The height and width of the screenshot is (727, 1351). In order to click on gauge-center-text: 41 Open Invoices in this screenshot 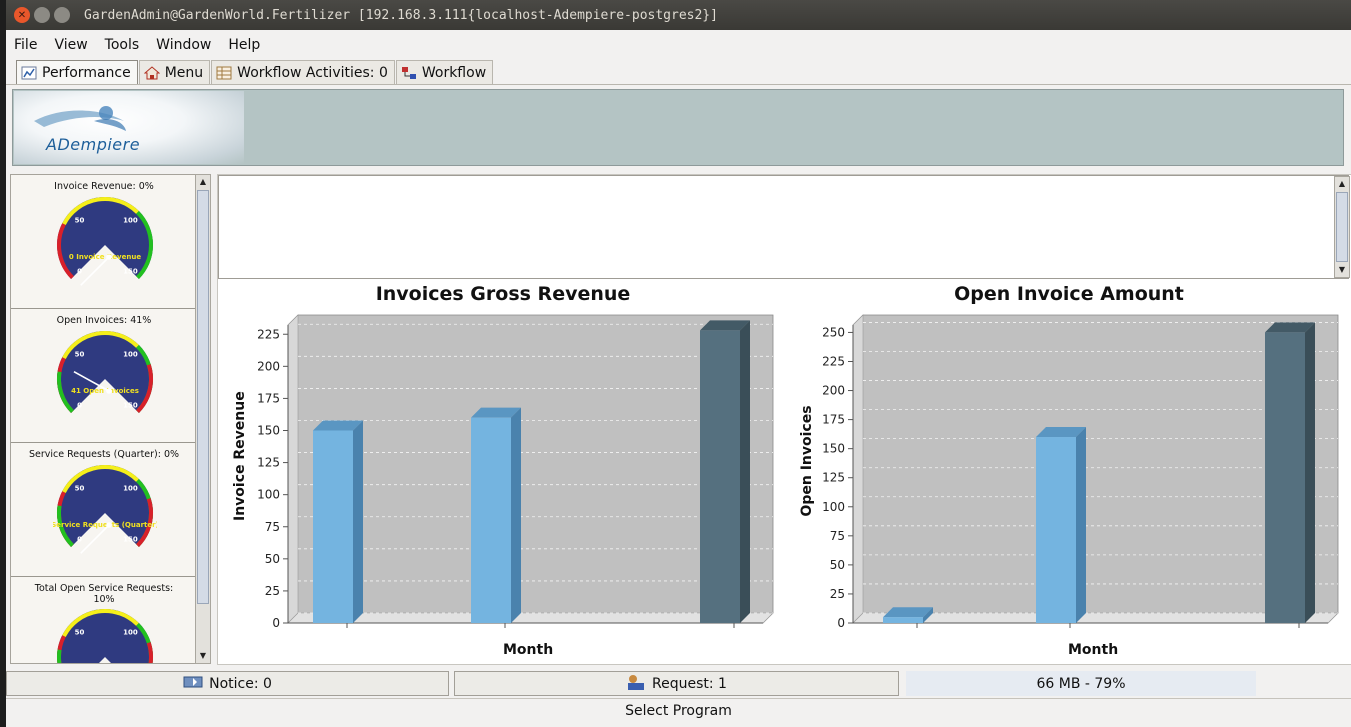, I will do `click(105, 391)`.